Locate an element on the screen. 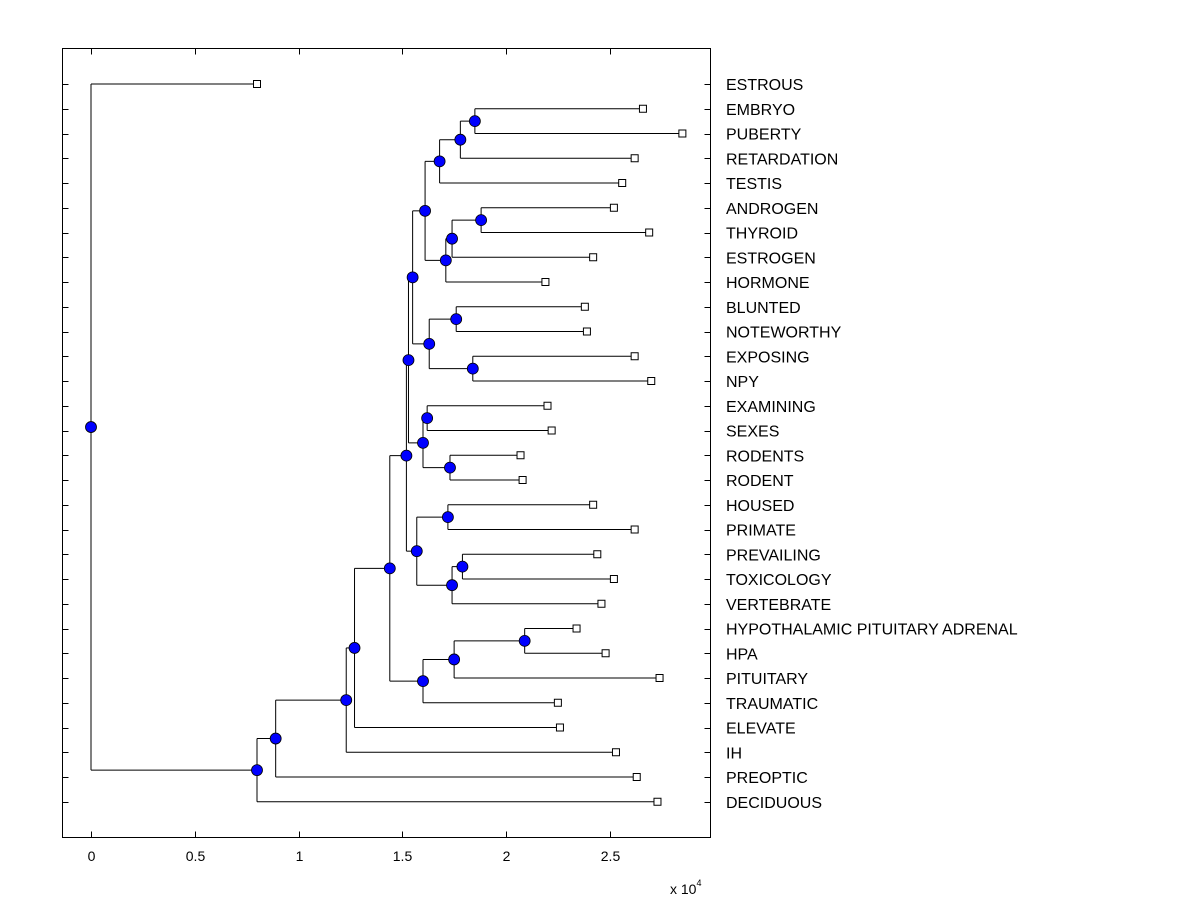 The image size is (1200, 905). x-tick-label: 0 is located at coordinates (92, 856).